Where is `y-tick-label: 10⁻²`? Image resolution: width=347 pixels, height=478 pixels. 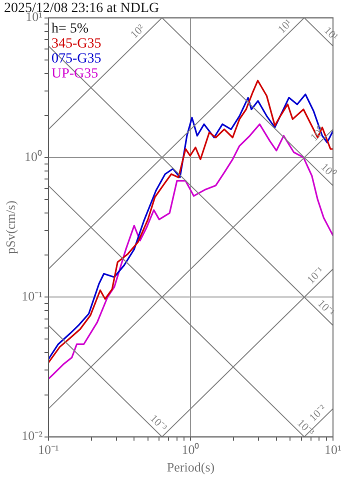 y-tick-label: 10⁻² is located at coordinates (32, 436).